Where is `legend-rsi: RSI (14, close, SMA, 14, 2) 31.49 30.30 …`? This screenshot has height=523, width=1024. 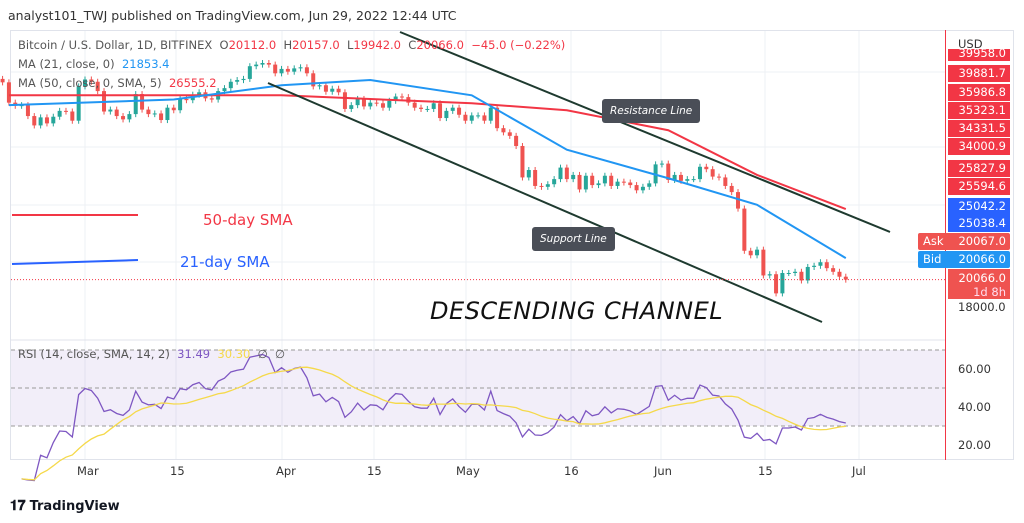 legend-rsi: RSI (14, close, SMA, 14, 2) 31.49 30.30 … is located at coordinates (151, 354).